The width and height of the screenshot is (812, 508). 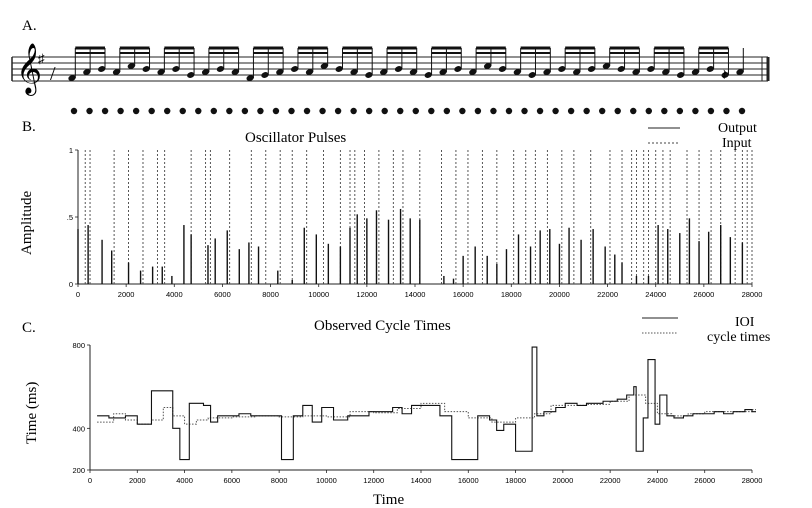 I want to click on chart-c-ylabel: Time (ms), so click(x=32, y=413).